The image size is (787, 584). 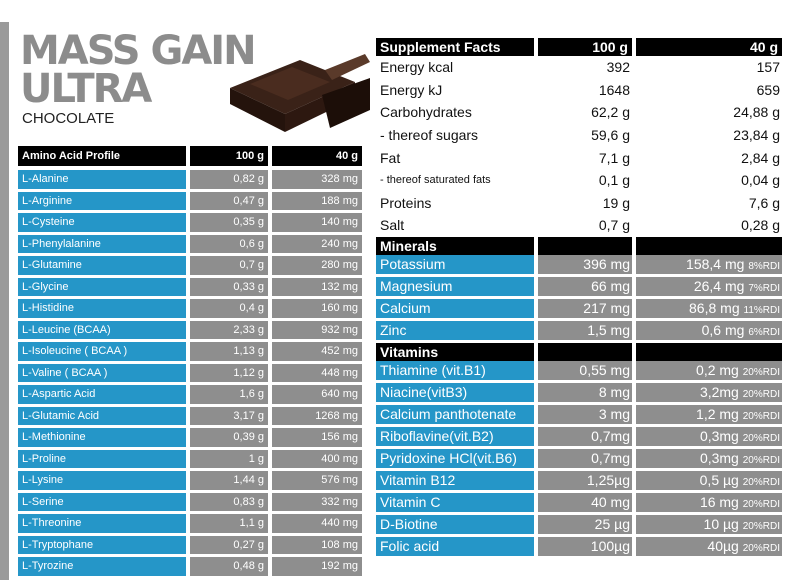 I want to click on nutrient-value-100g: 392, so click(x=618, y=67).